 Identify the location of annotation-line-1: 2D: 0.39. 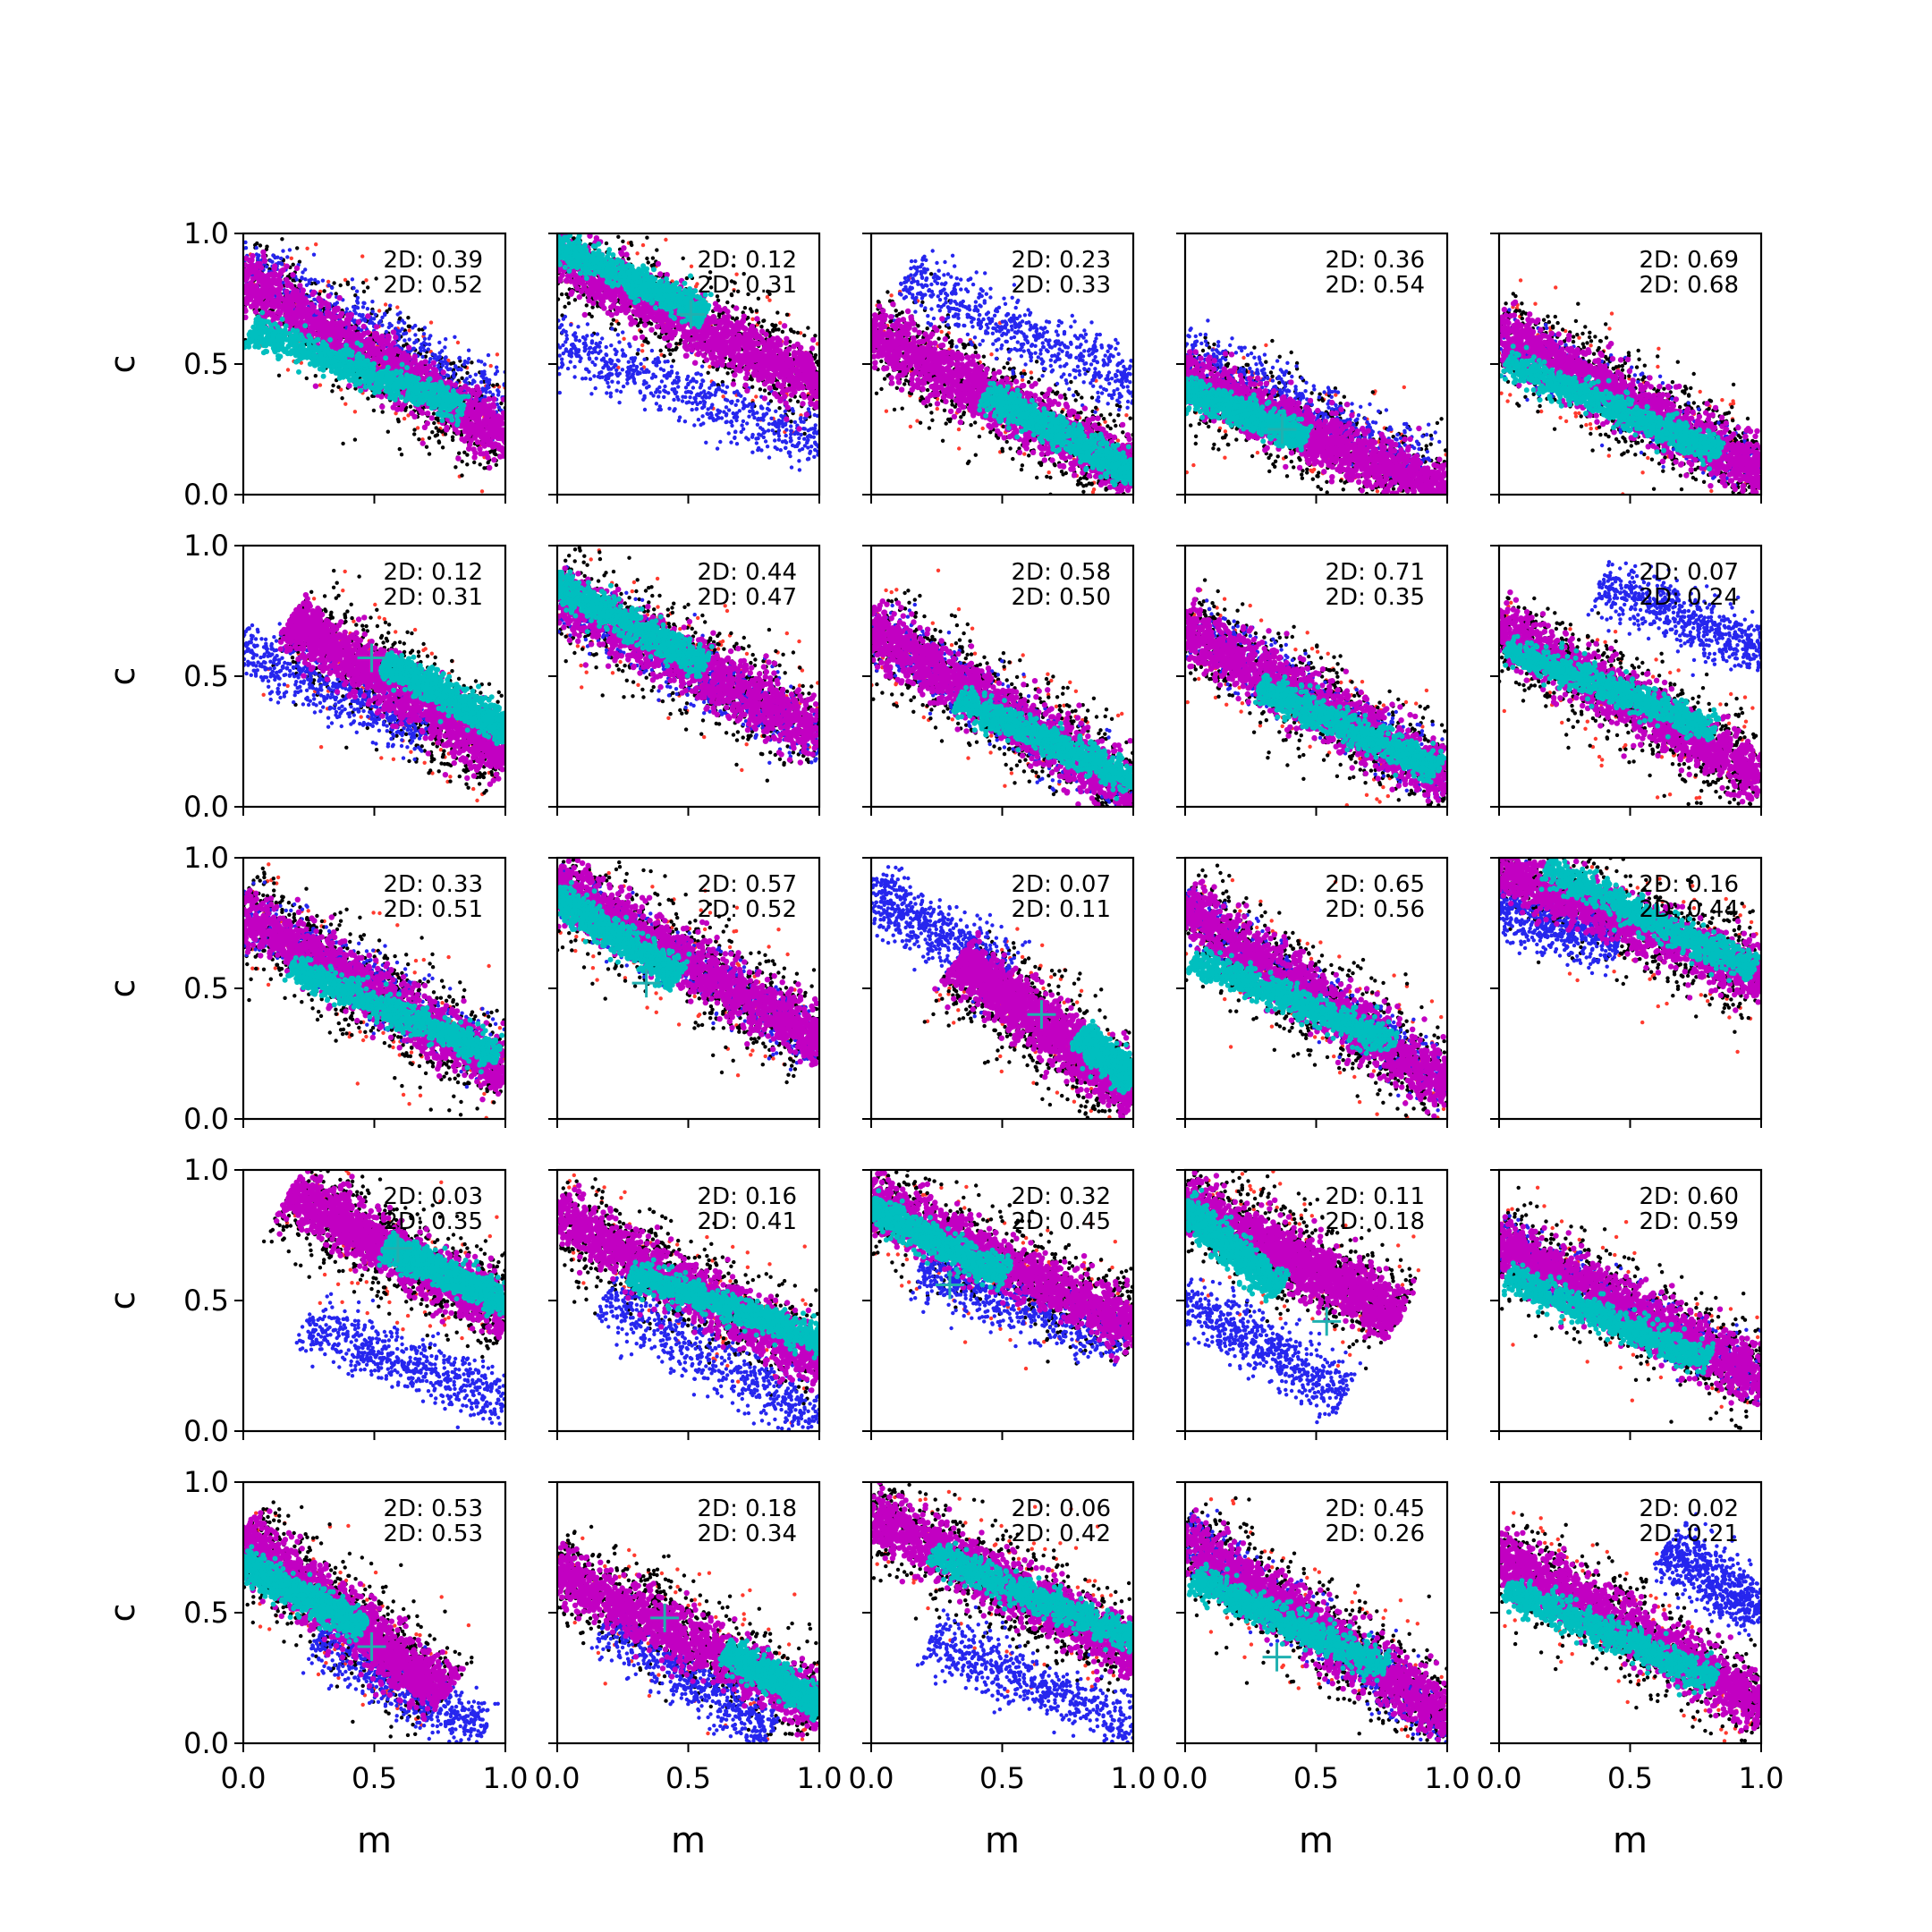
(433, 260).